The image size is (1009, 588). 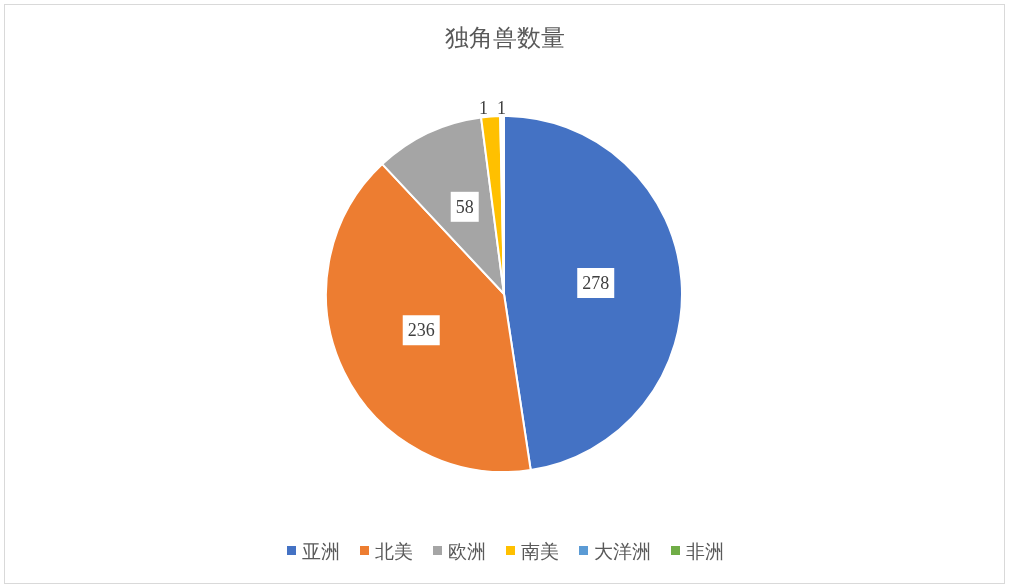 What do you see at coordinates (622, 550) in the screenshot?
I see `legend-label: 大洋洲` at bounding box center [622, 550].